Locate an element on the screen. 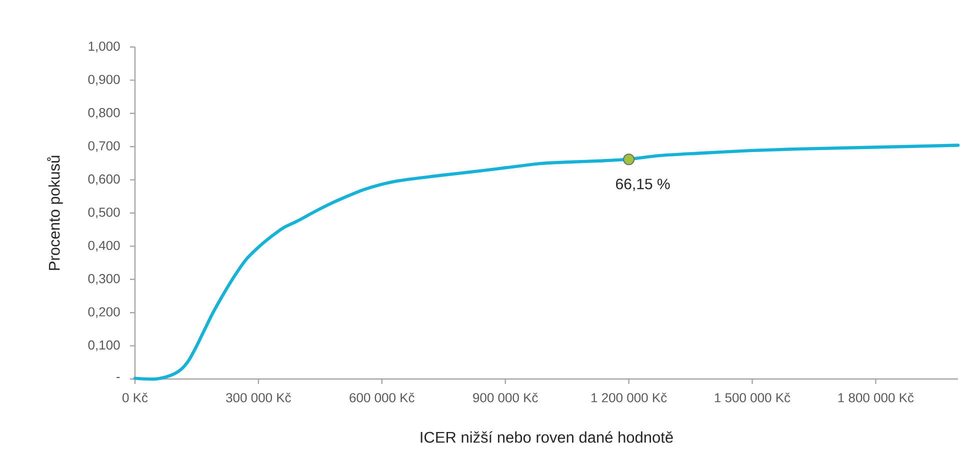 The height and width of the screenshot is (461, 971). y-tick-label: 1,000 is located at coordinates (104, 47).